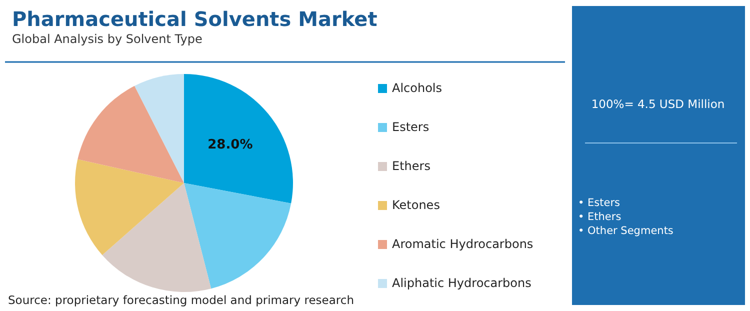 The height and width of the screenshot is (311, 750). Describe the element at coordinates (462, 283) in the screenshot. I see `legend-label: Aliphatic Hydrocarbons` at that location.